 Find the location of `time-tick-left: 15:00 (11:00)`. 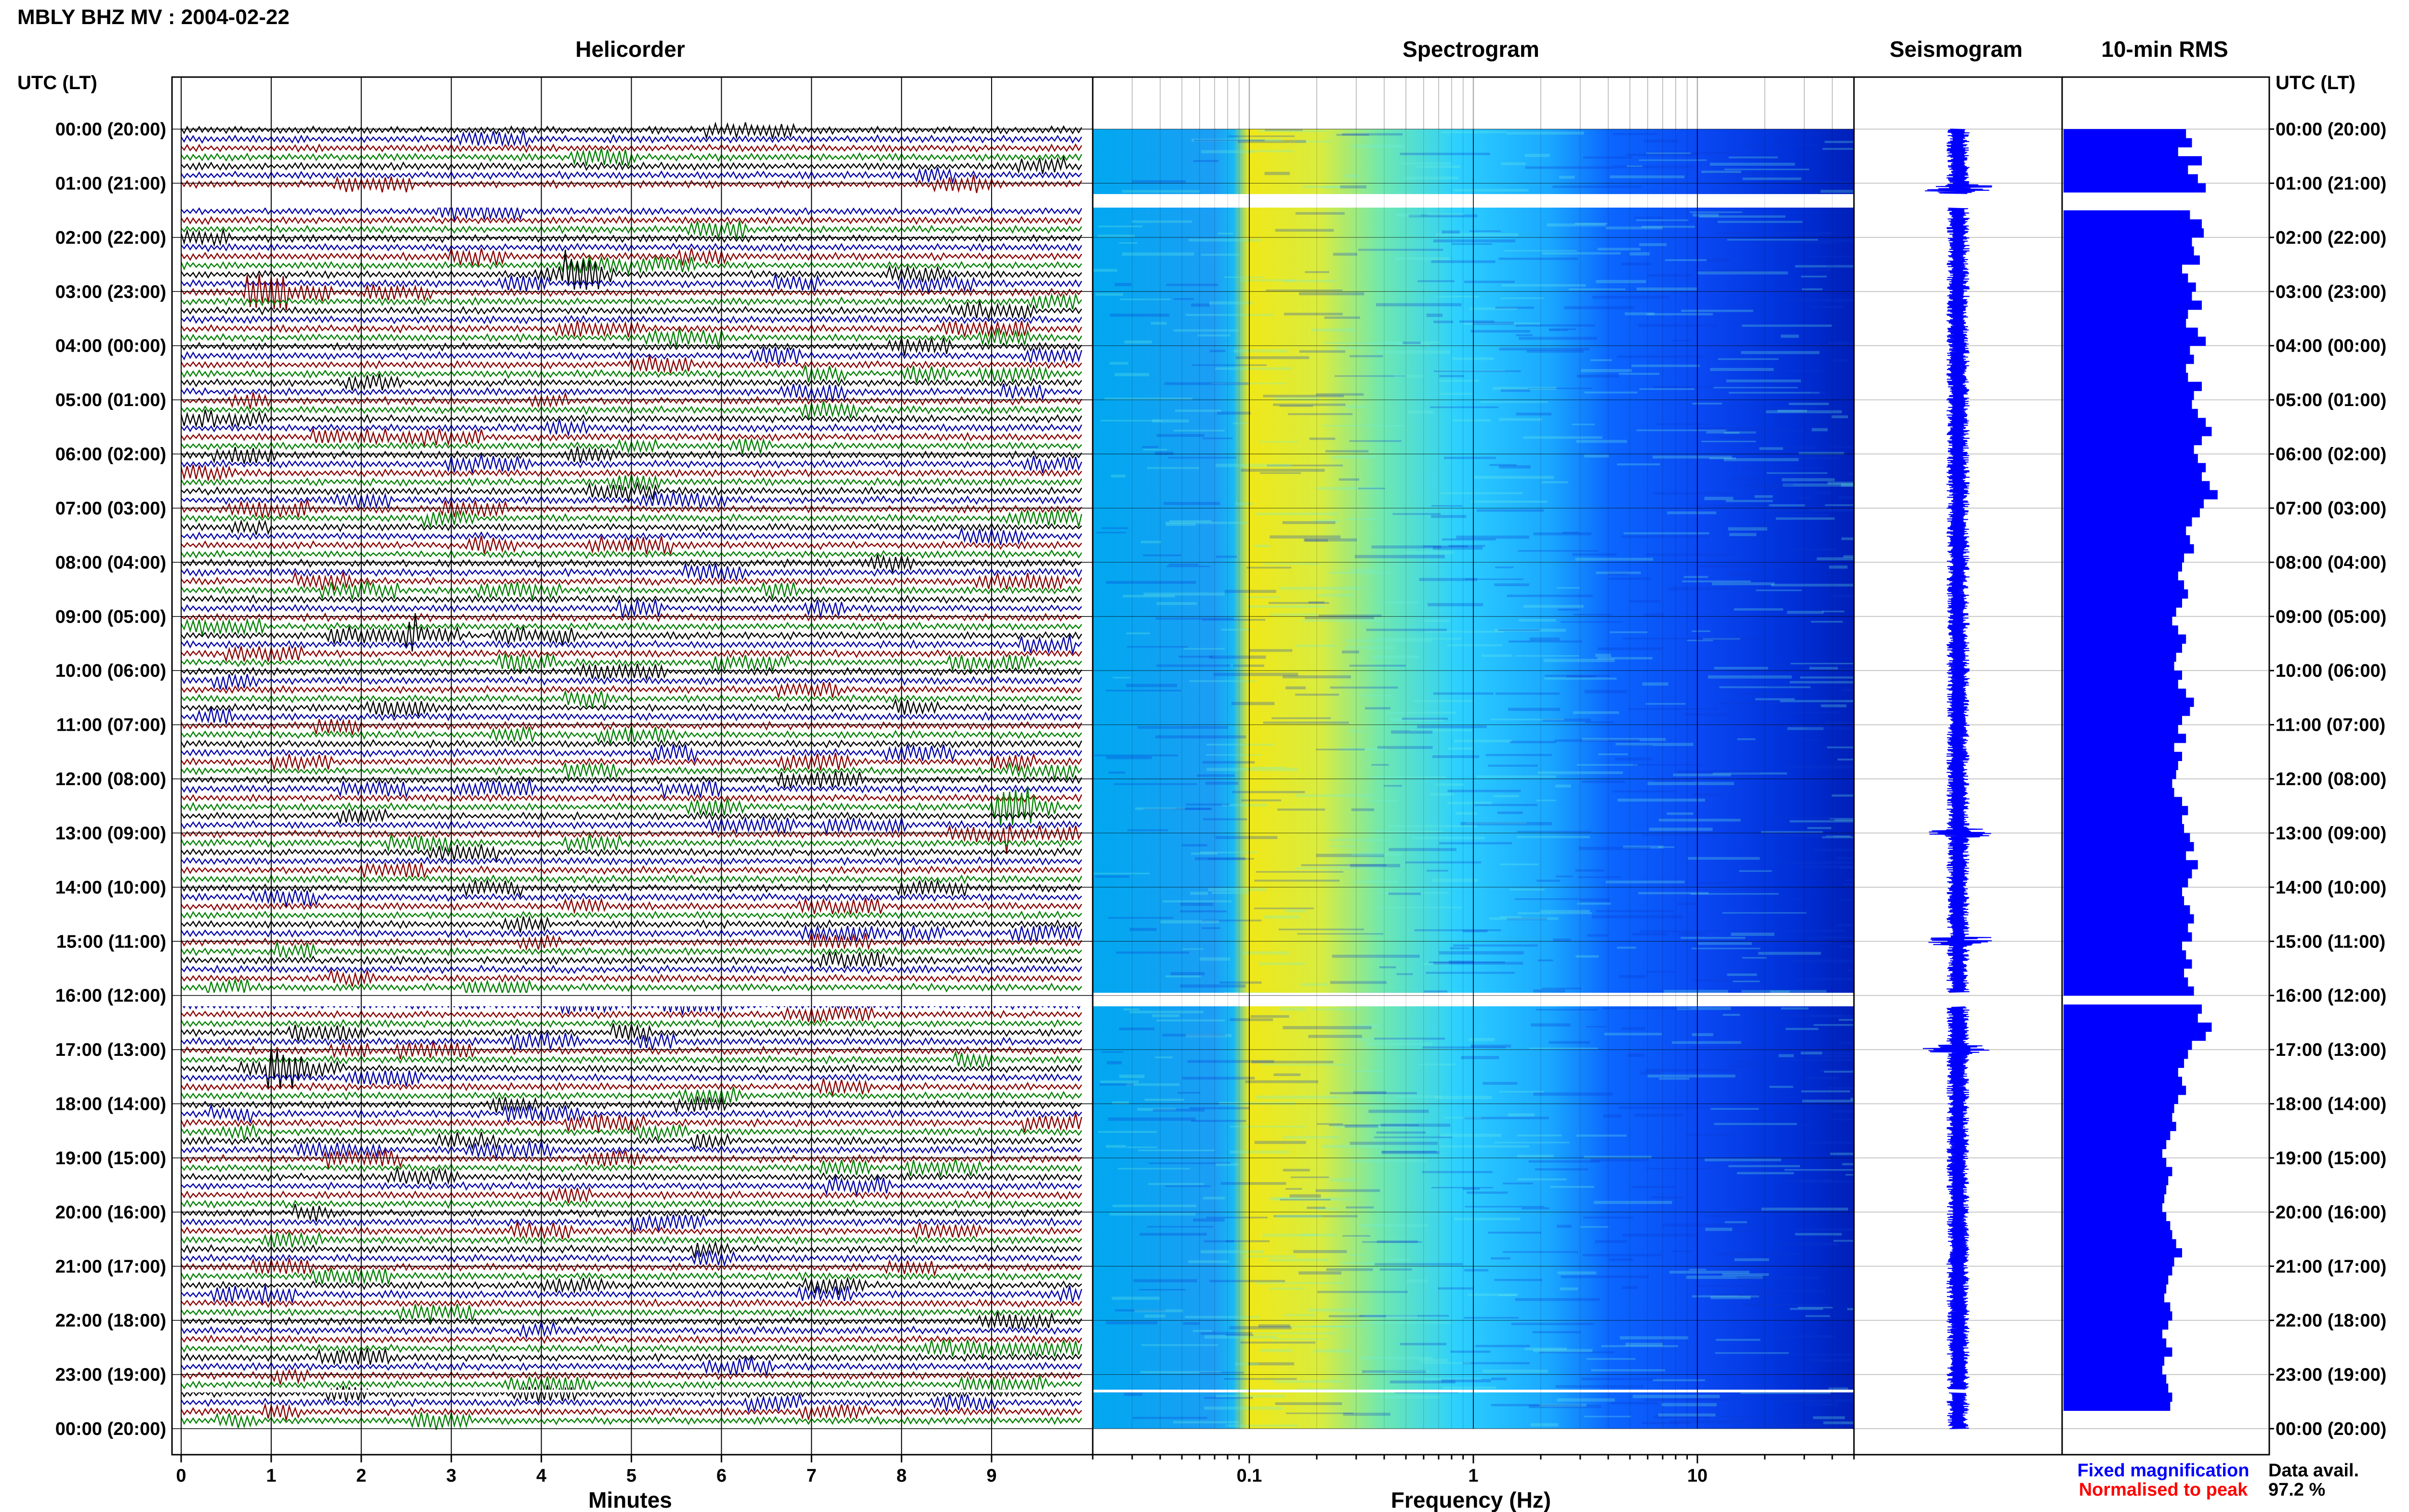

time-tick-left: 15:00 (11:00) is located at coordinates (111, 942).